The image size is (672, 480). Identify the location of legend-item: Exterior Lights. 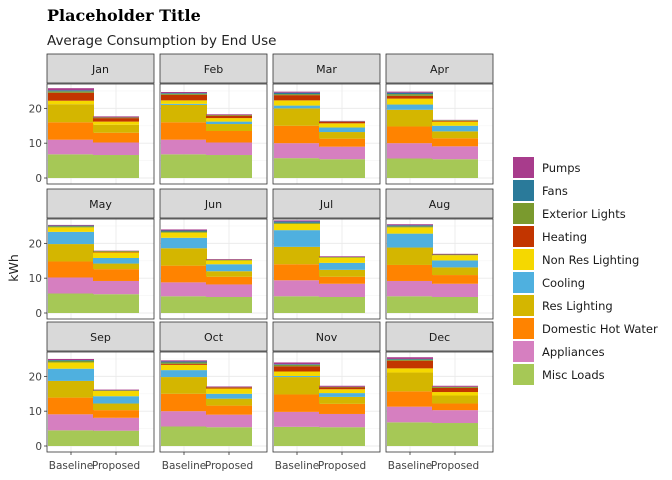
(569, 213).